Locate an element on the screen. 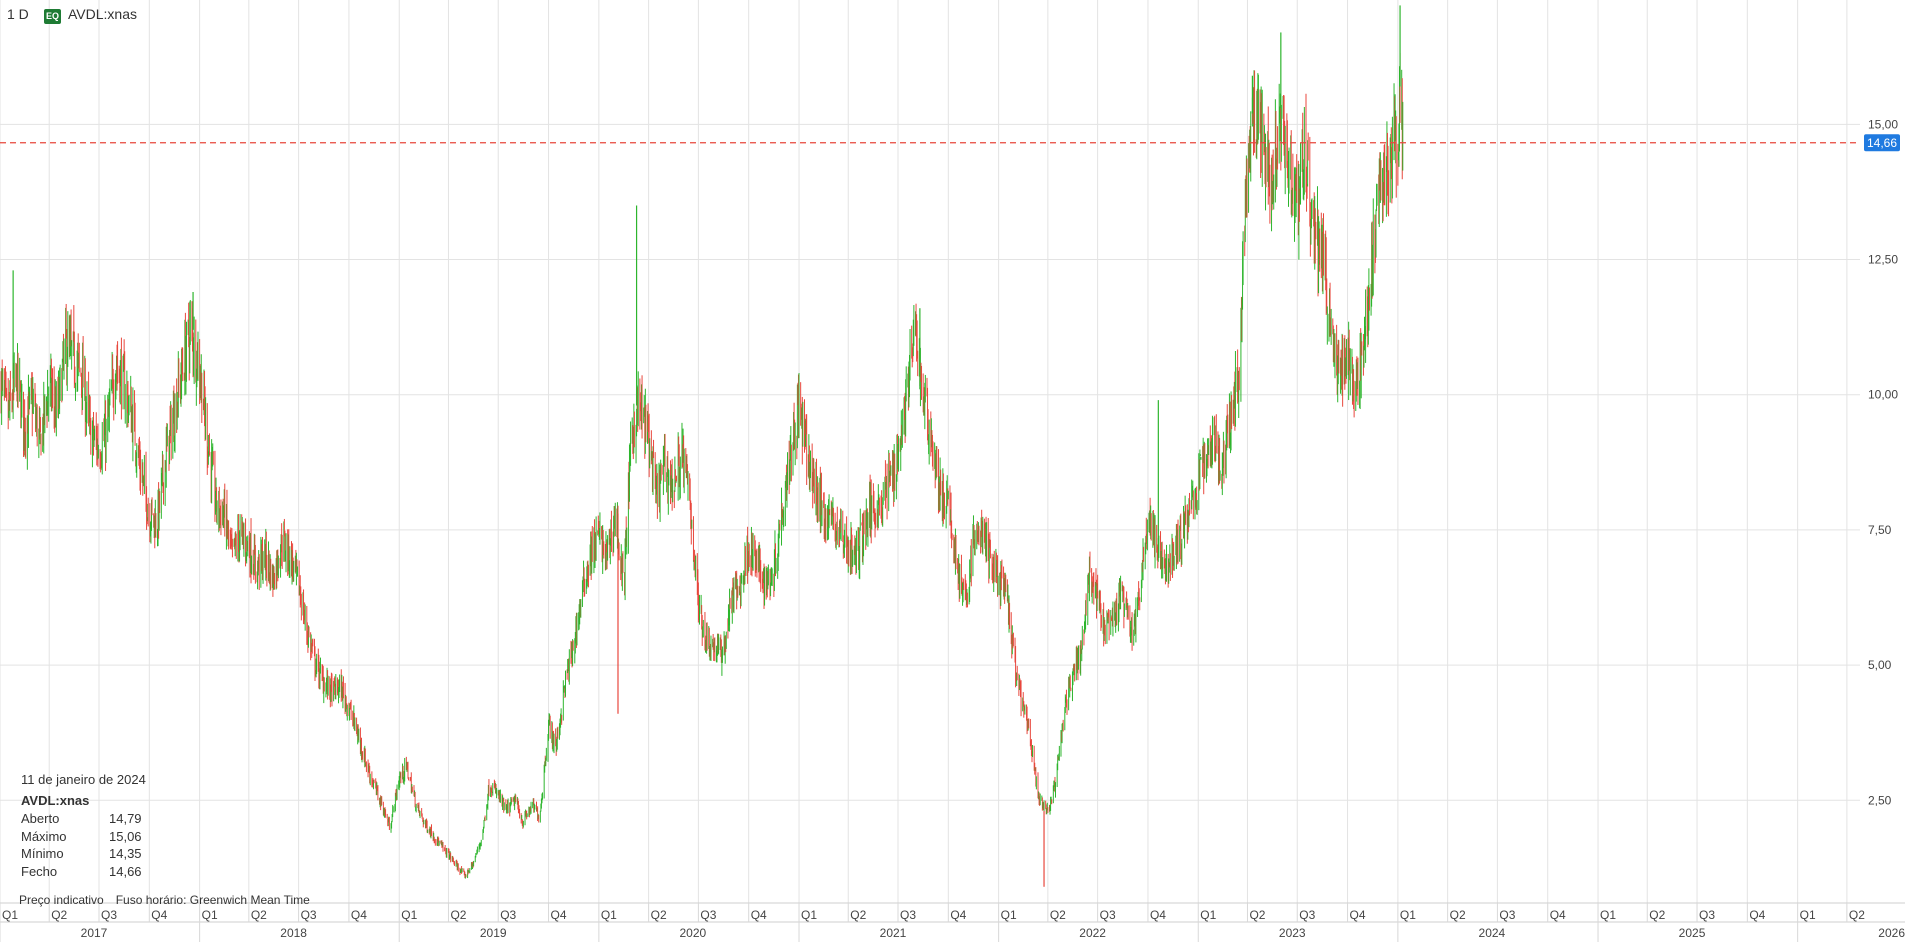 This screenshot has height=942, width=1905. indicative-price-note: Preço indicativo is located at coordinates (61, 900).